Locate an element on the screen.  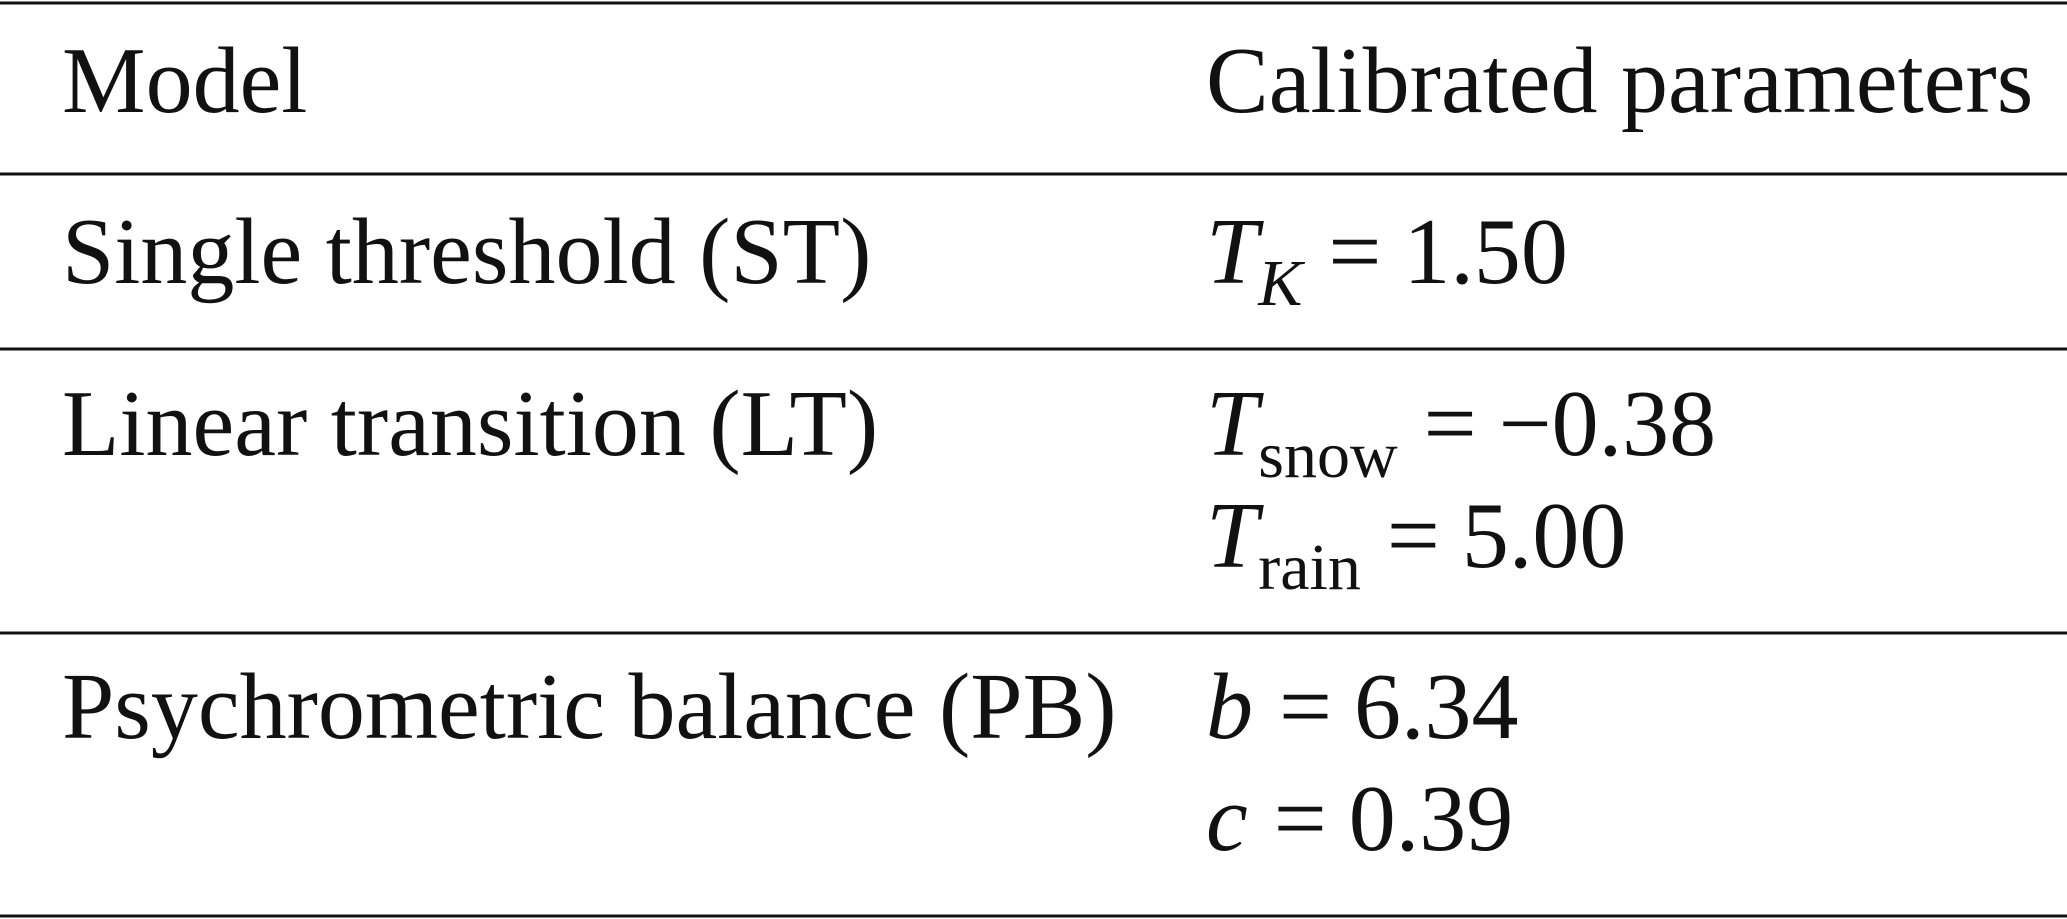
parameter: c = 0.39 is located at coordinates (1359, 819).